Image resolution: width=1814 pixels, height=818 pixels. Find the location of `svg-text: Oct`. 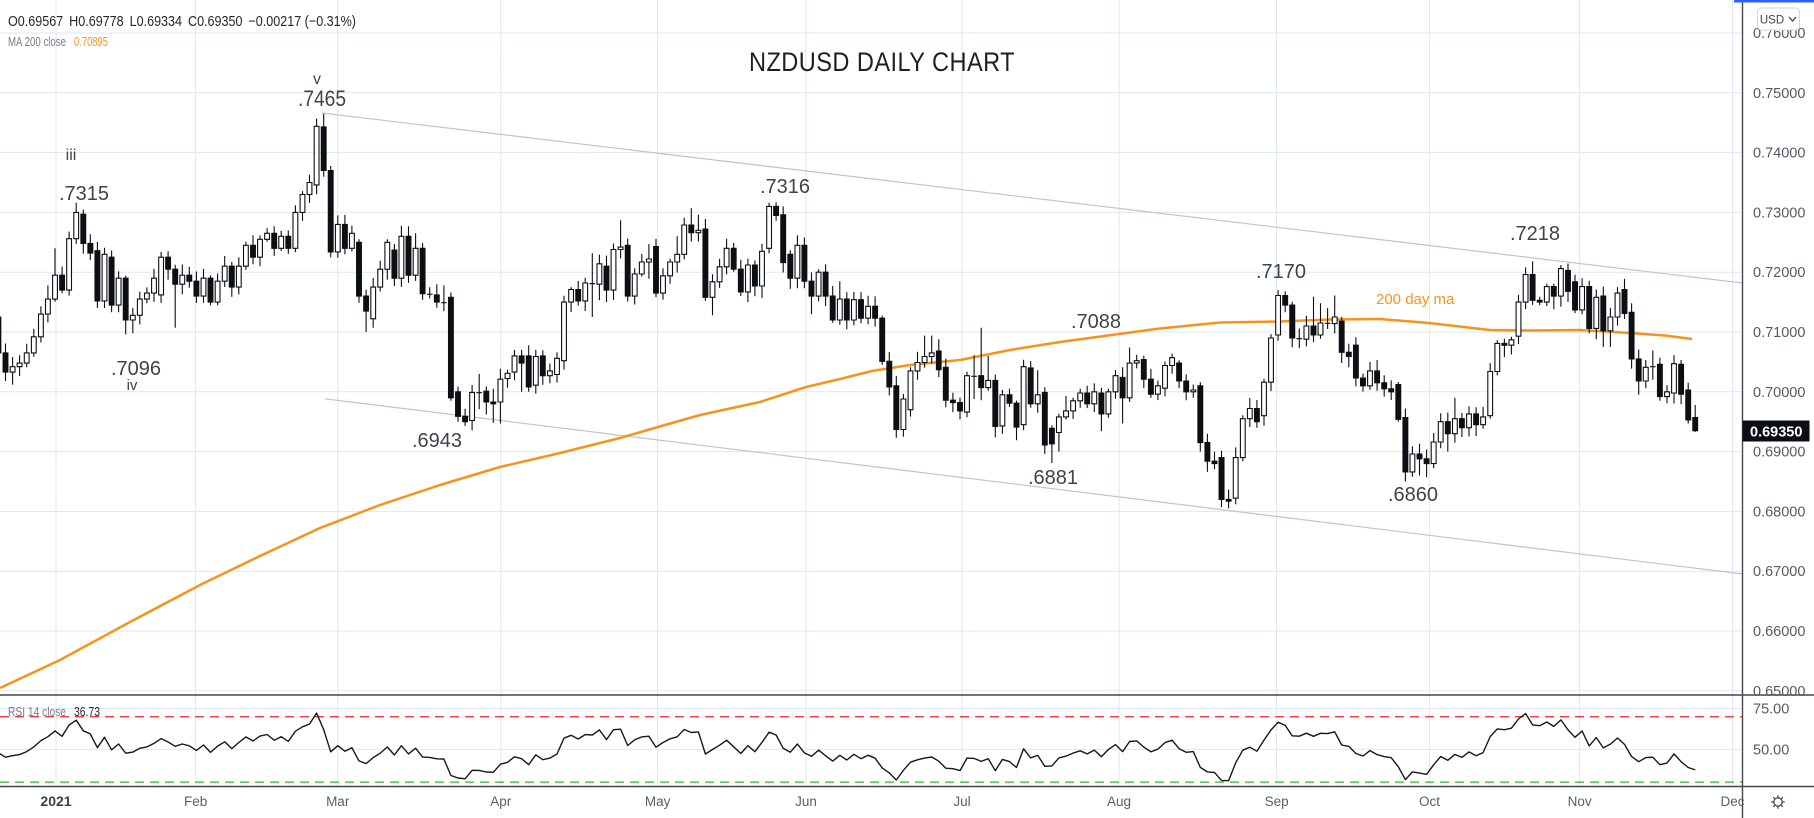

svg-text: Oct is located at coordinates (1429, 801).